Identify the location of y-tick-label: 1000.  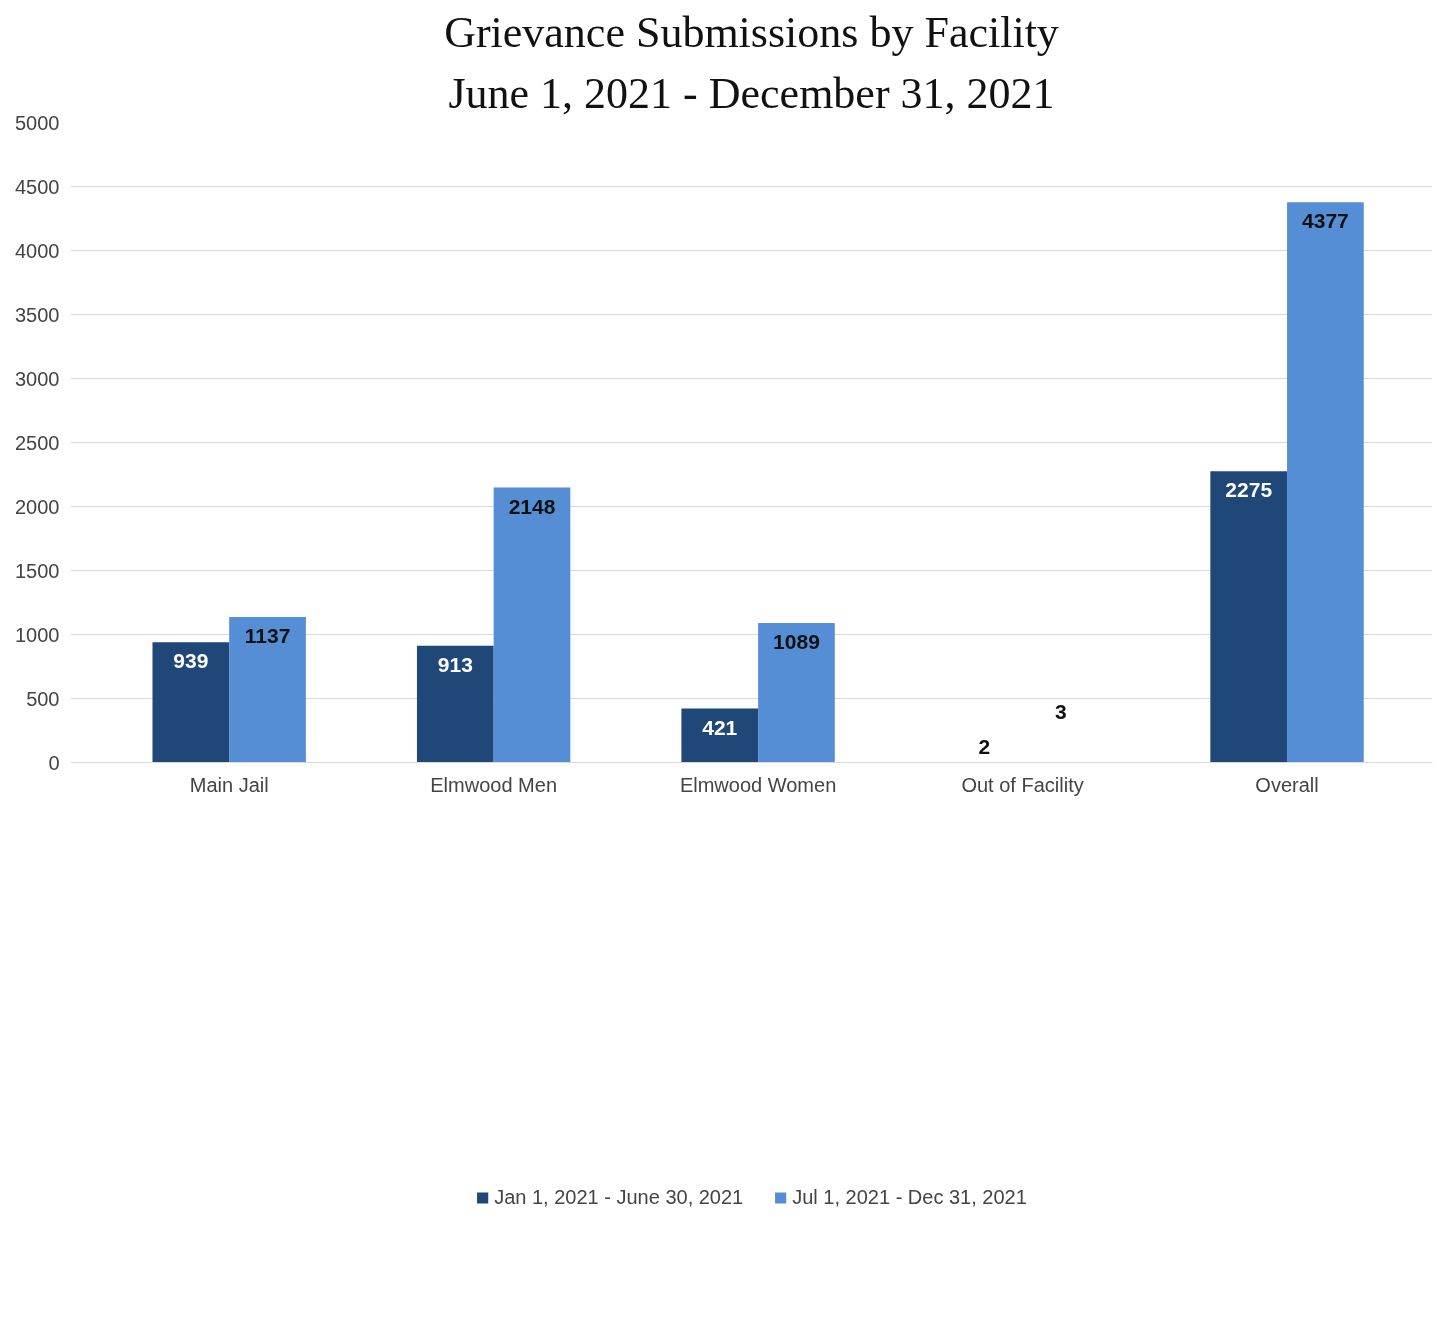
(37, 634).